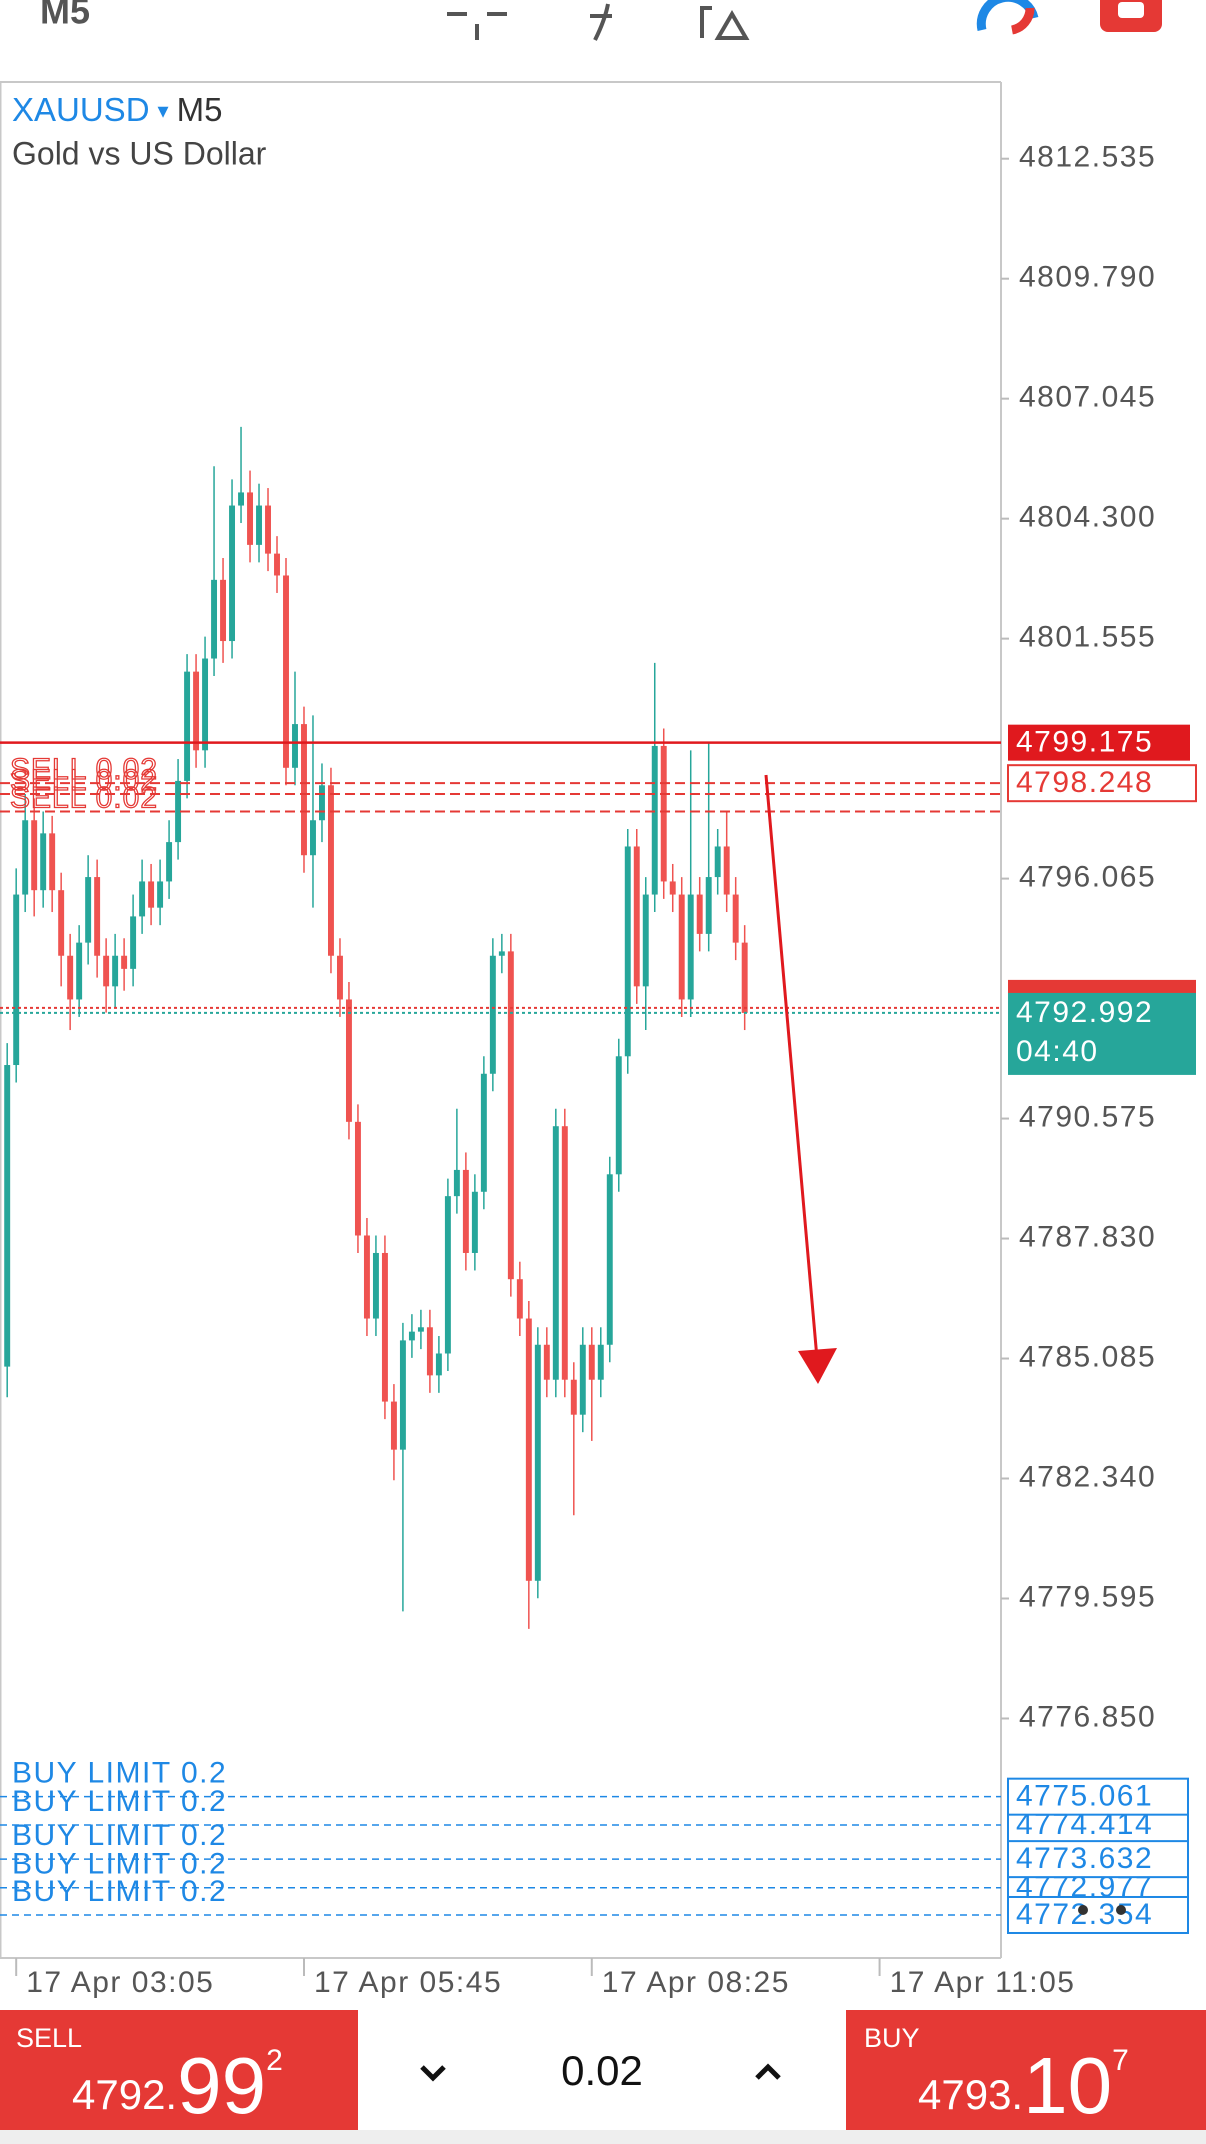  I want to click on y-tick-label: 4785.085, so click(1087, 1356).